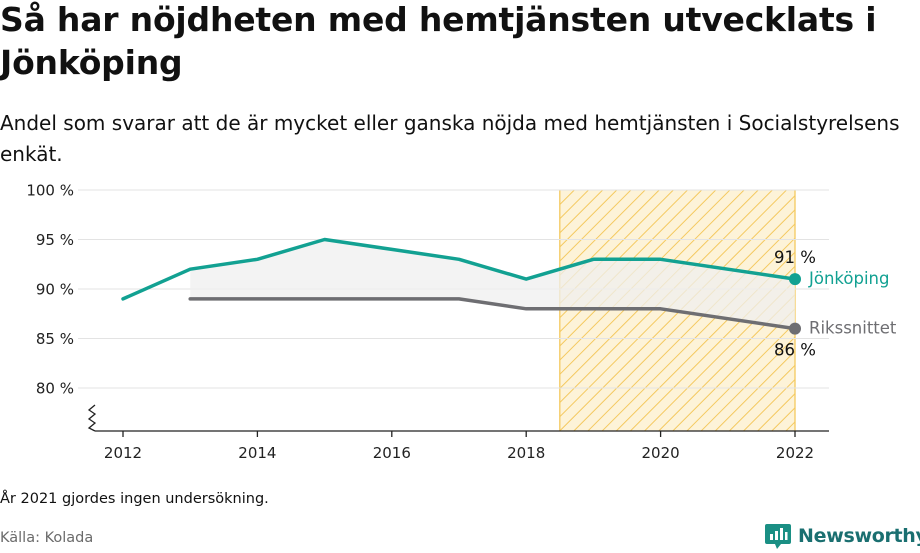 This screenshot has width=920, height=553. What do you see at coordinates (859, 536) in the screenshot?
I see `brand-name: Newsworthy` at bounding box center [859, 536].